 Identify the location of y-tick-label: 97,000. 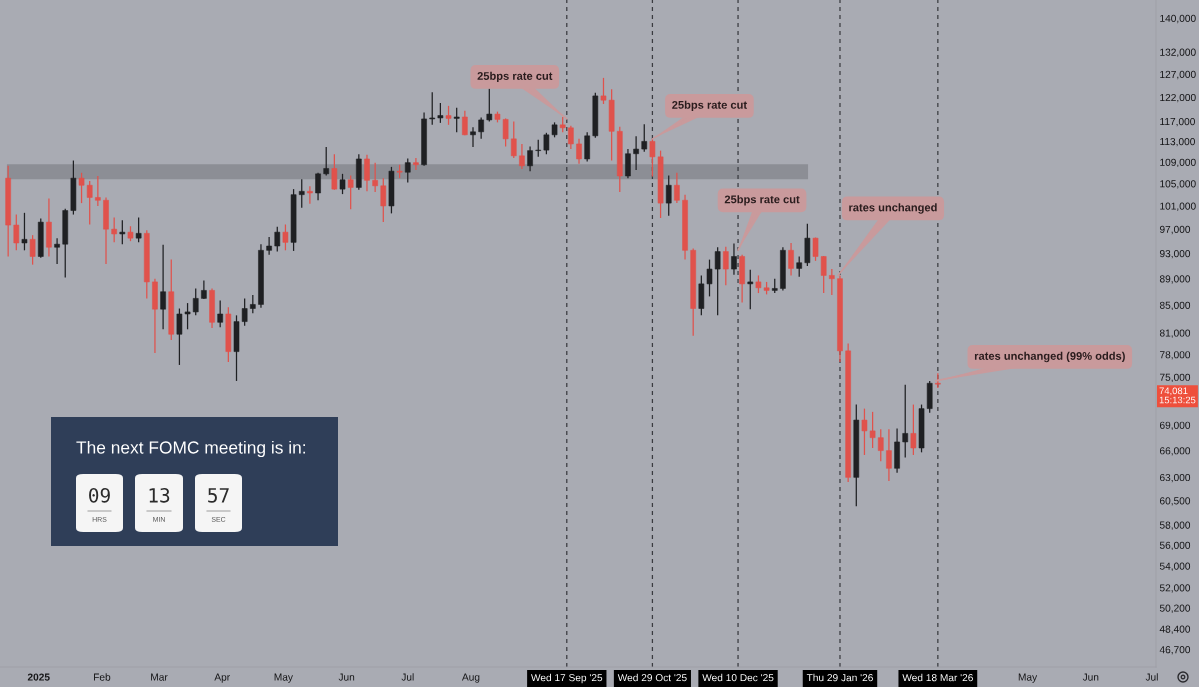
(1175, 230).